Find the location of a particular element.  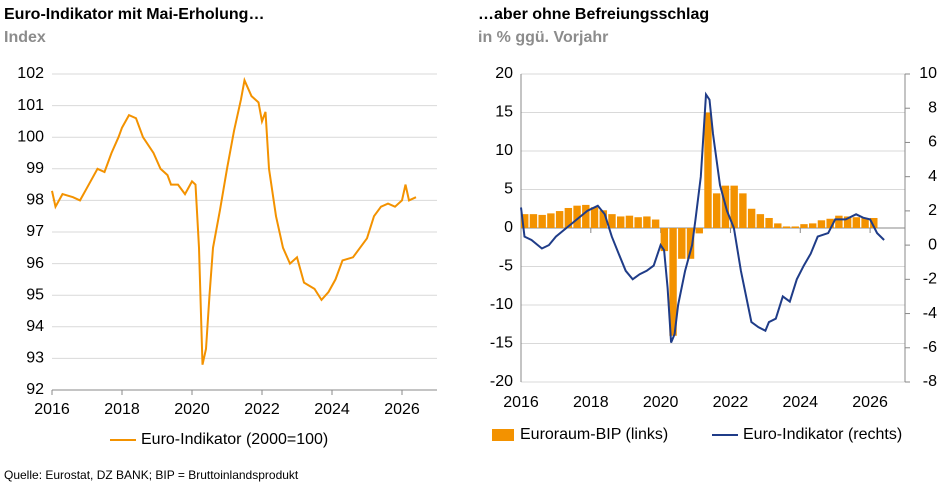

y-tick-label: 92 is located at coordinates (35, 389).